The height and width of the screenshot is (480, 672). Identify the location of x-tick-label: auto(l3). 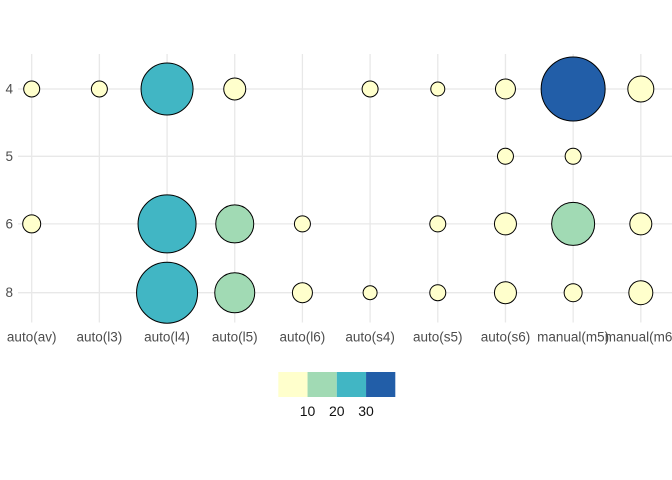
(99, 337).